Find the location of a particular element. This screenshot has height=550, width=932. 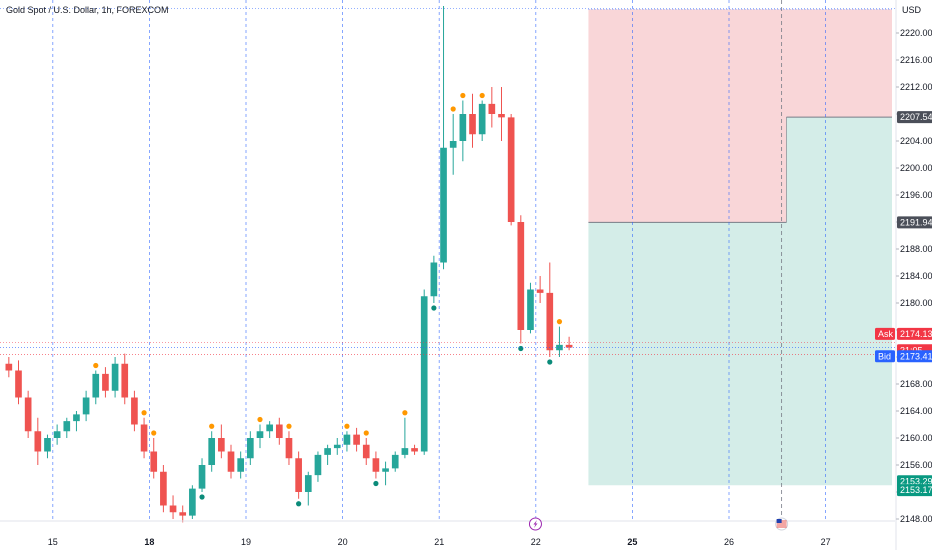

time-tick-label: 25 is located at coordinates (632, 542).